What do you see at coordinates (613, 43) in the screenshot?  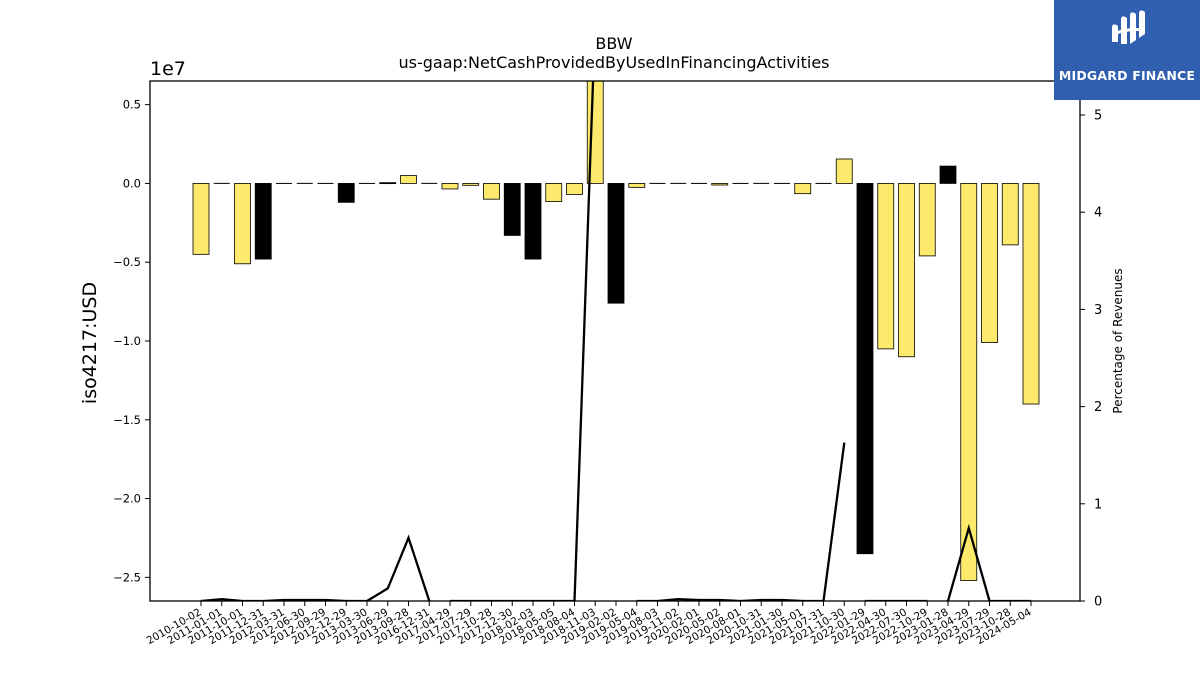 I see `chart-title: BBW` at bounding box center [613, 43].